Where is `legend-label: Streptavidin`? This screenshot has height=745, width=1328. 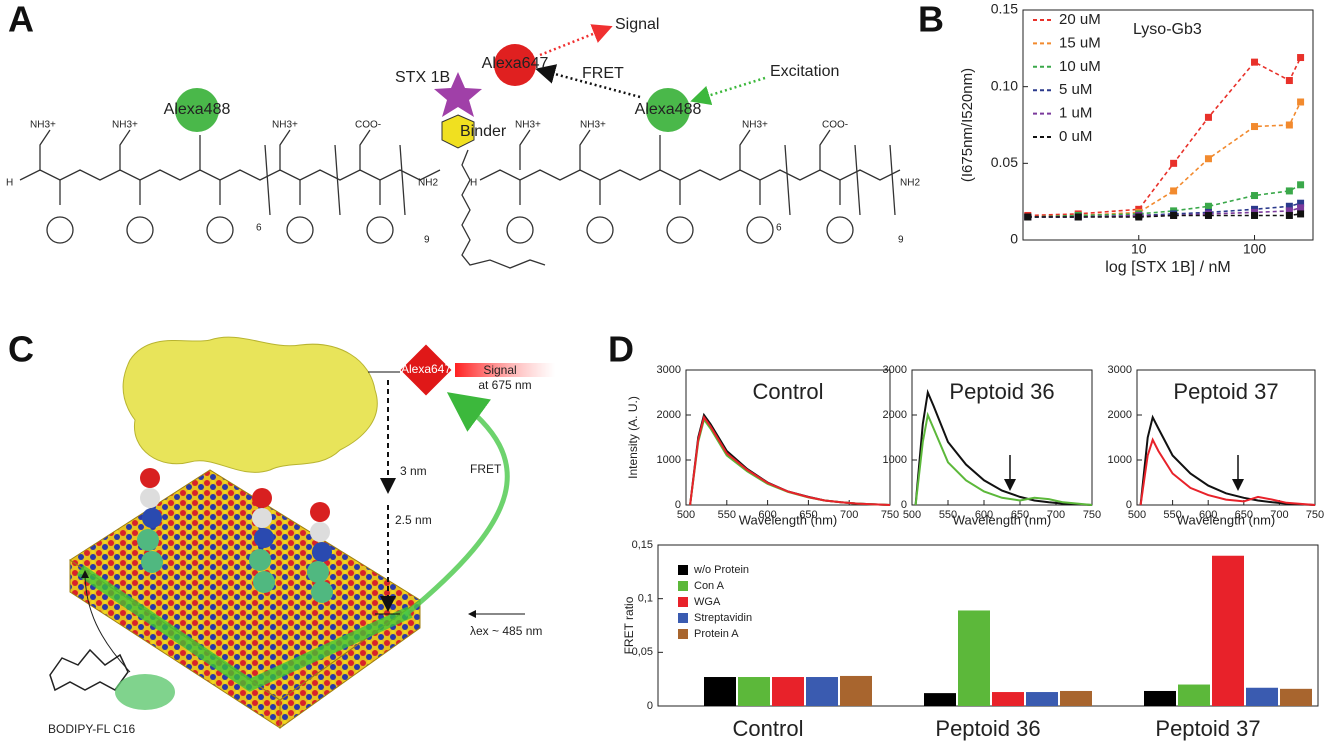 legend-label: Streptavidin is located at coordinates (723, 618).